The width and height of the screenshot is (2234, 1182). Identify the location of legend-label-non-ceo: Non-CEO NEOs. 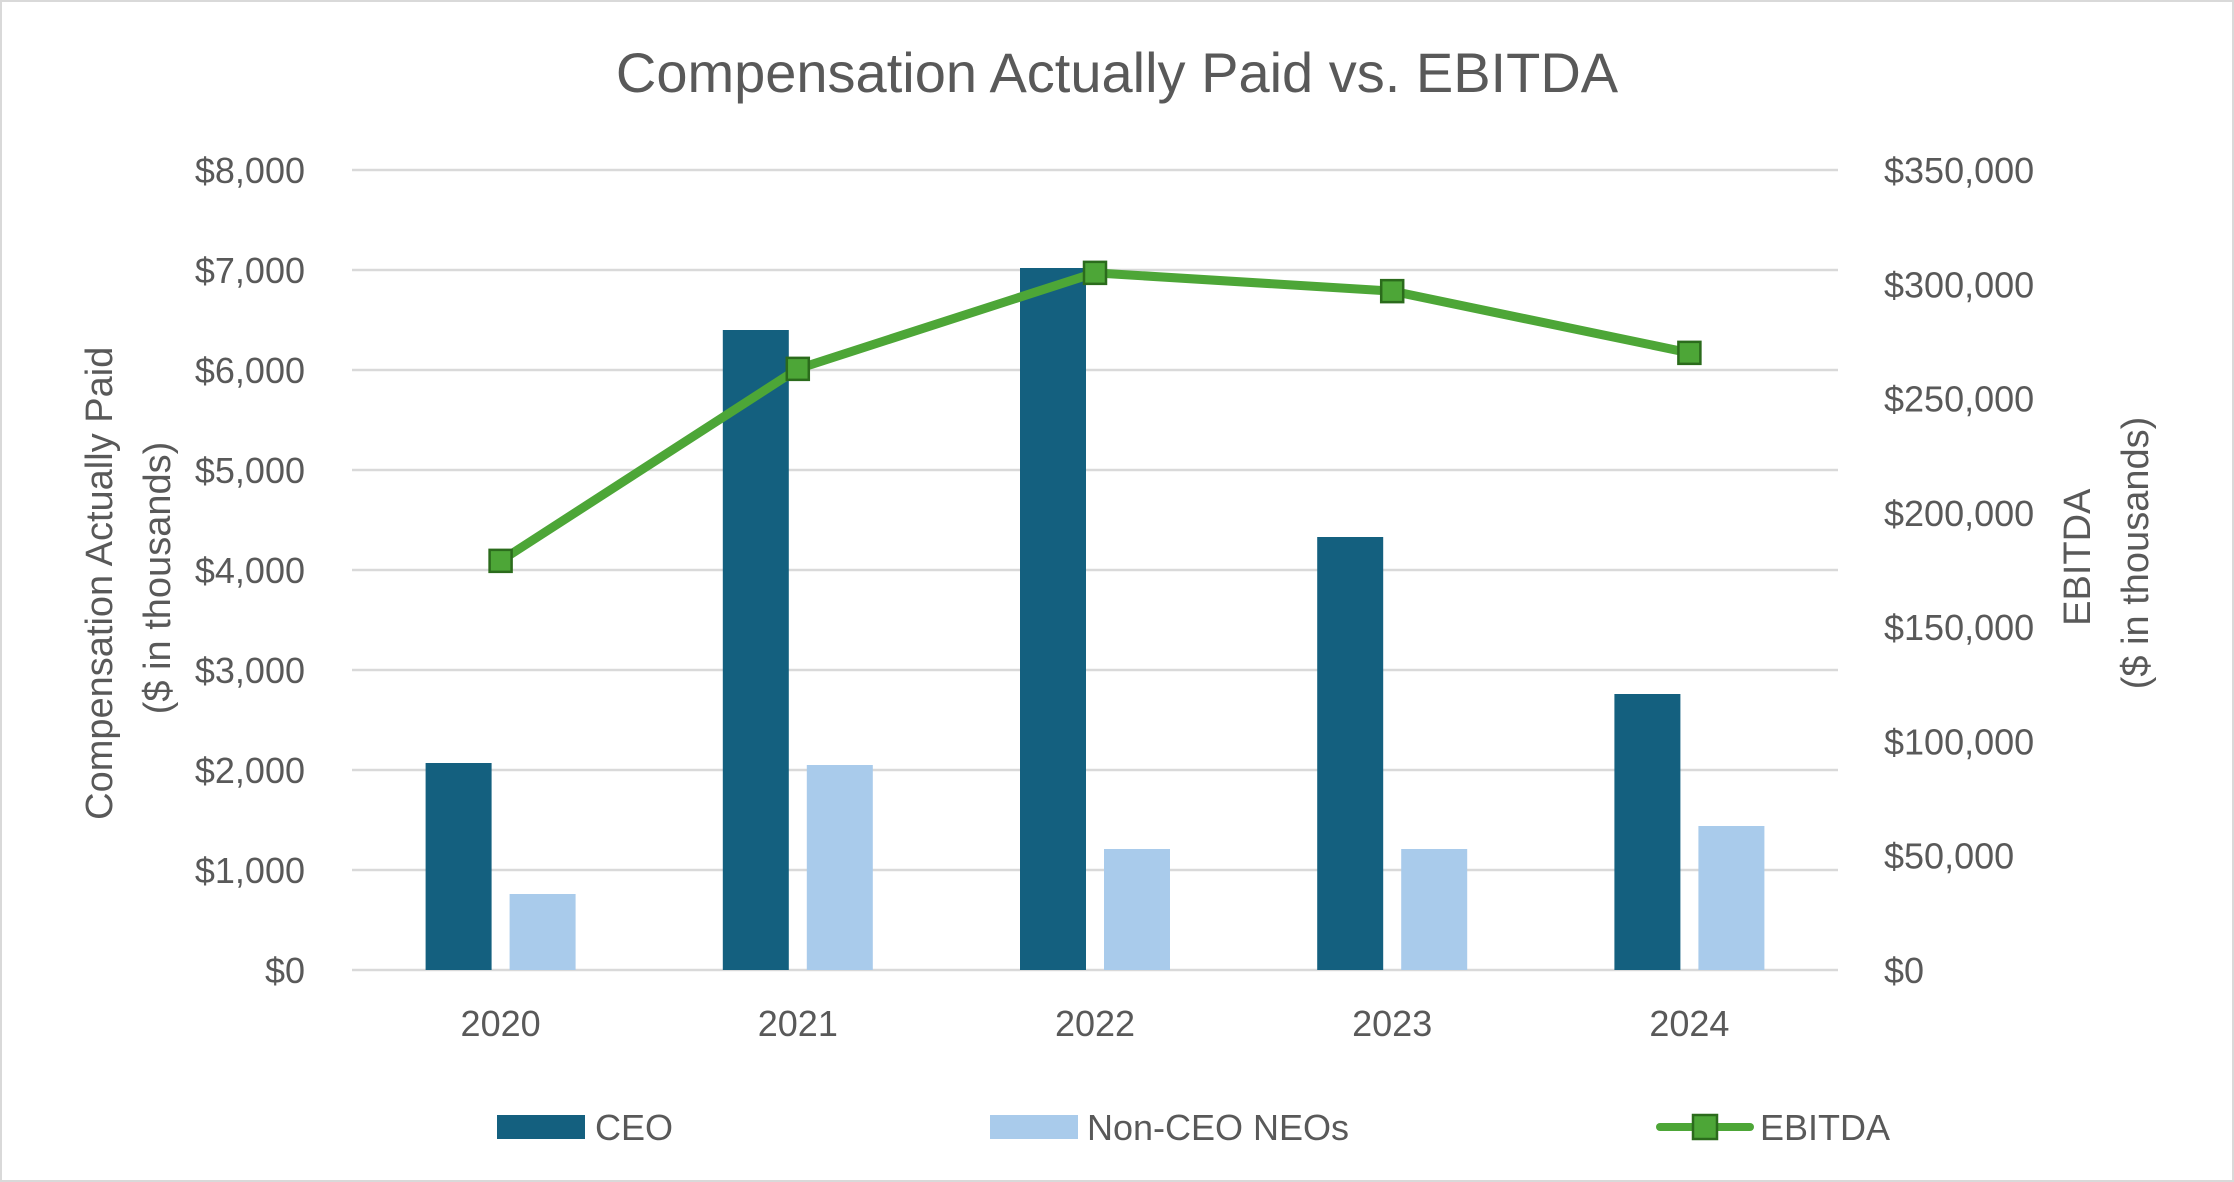
(1218, 1127).